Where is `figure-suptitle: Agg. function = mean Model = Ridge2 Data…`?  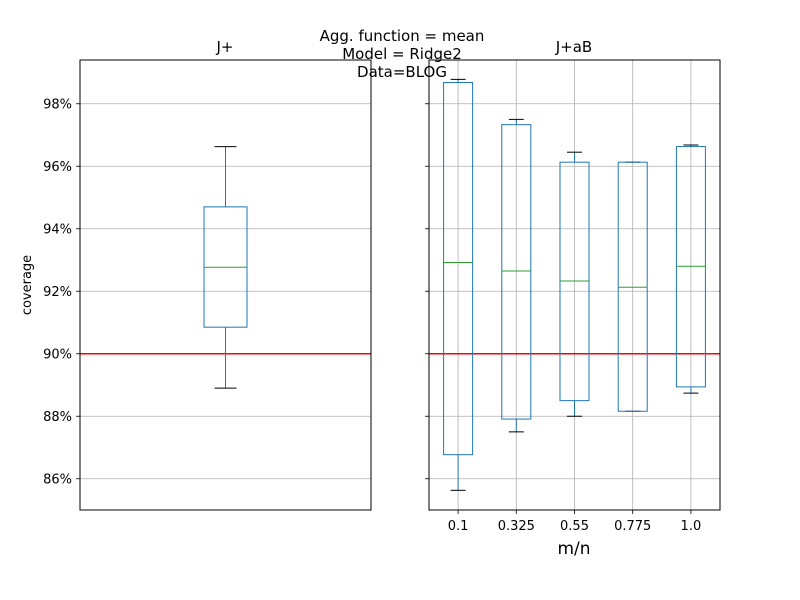
figure-suptitle: Agg. function = mean Model = Ridge2 Data… is located at coordinates (402, 54).